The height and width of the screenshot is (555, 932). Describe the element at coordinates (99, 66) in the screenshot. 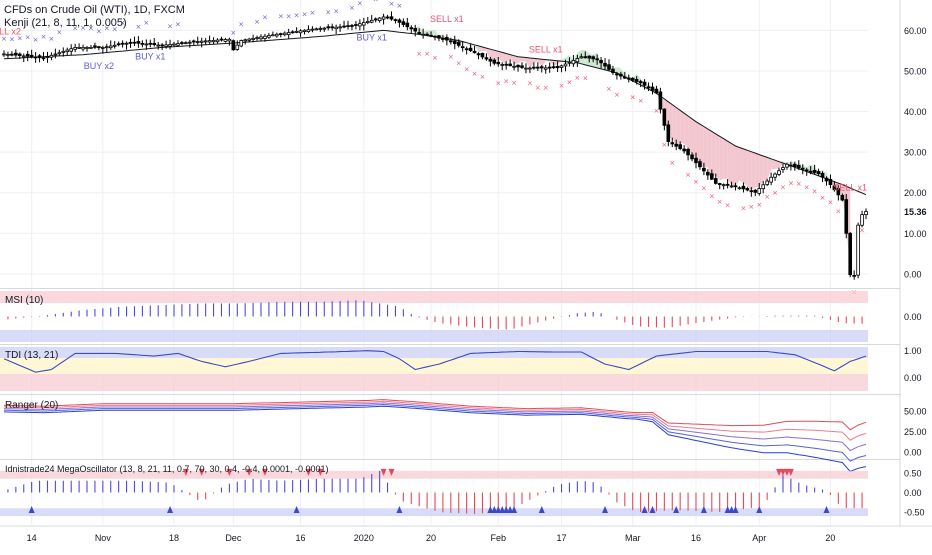

I see `buy-label: BUY x2` at that location.